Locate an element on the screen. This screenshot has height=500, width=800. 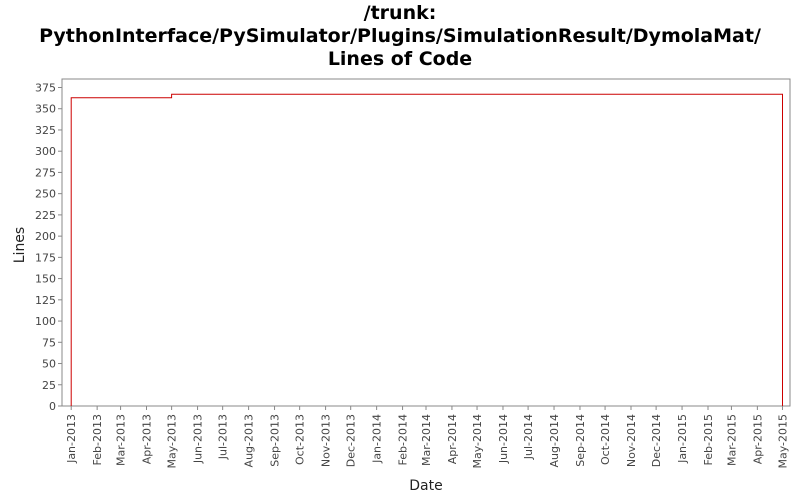
x-tick-label: Mar-2013 is located at coordinates (121, 440).